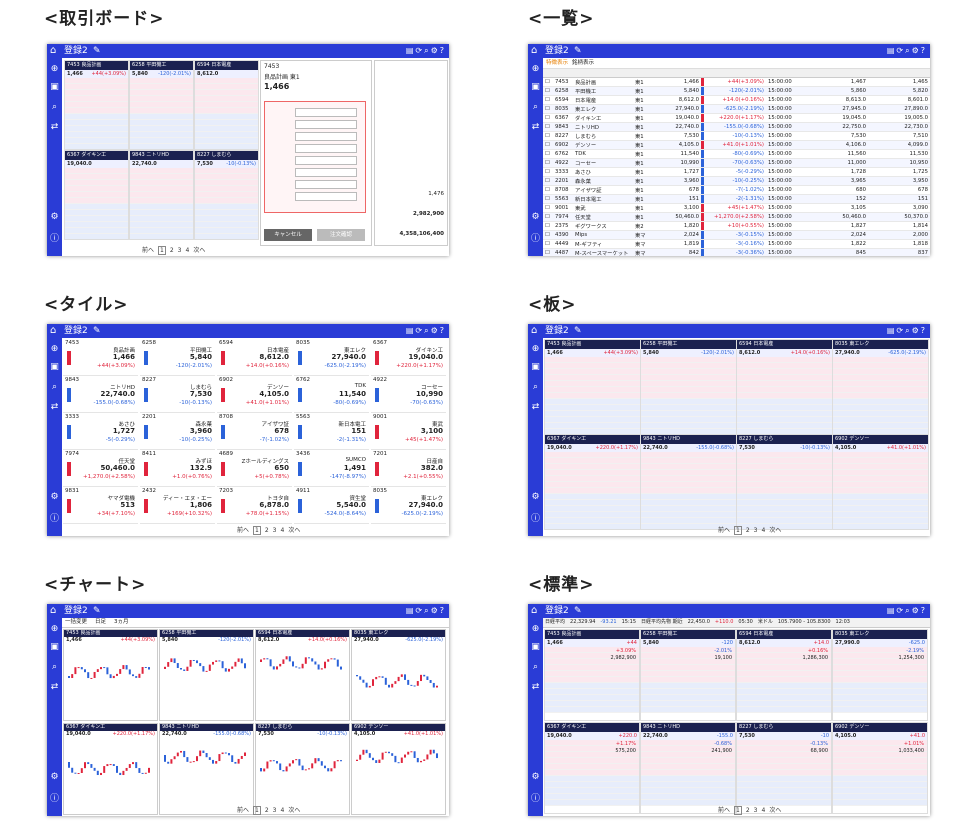 The height and width of the screenshot is (831, 980). I want to click on quote-tile: 4911 資生堂 5,540.0 -524.0(-8.64%), so click(331, 505).